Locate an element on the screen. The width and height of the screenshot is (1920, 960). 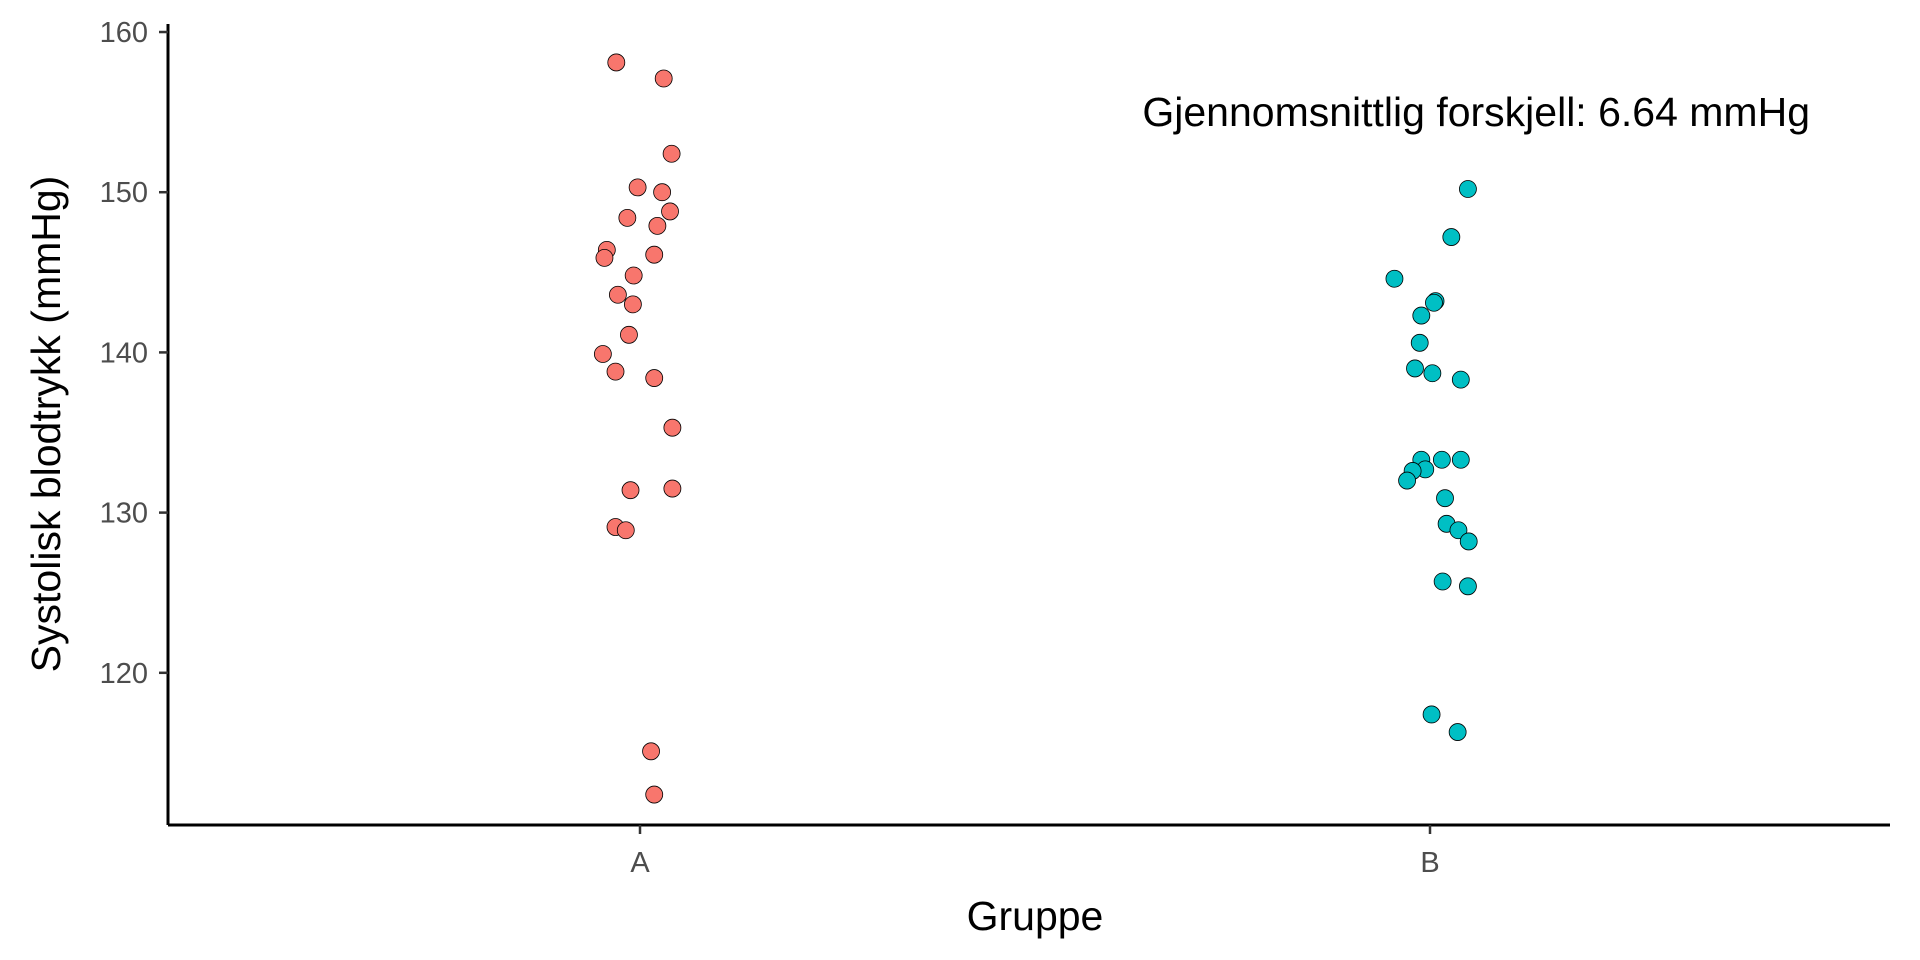
x-tick-label-a: A is located at coordinates (640, 863).